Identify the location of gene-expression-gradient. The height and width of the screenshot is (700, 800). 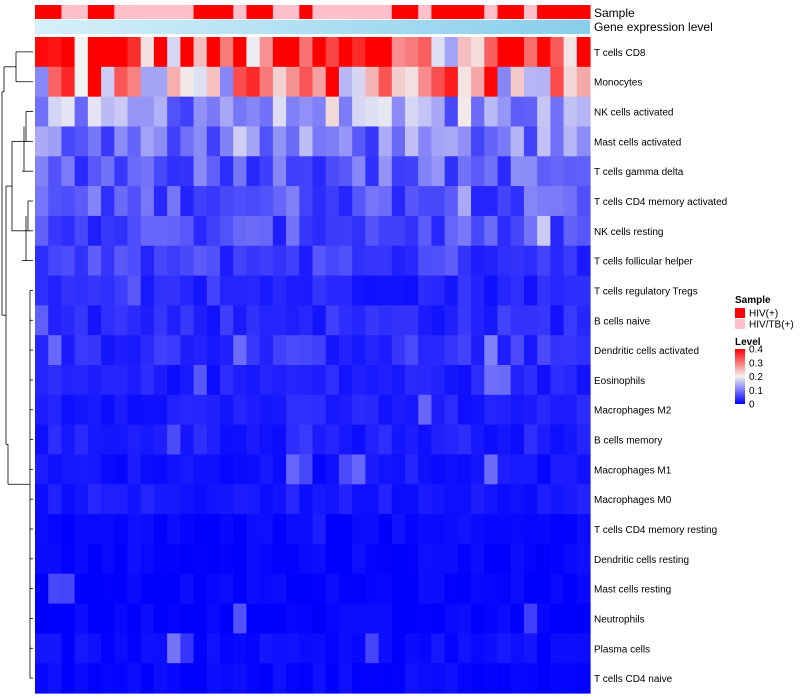
(312, 27).